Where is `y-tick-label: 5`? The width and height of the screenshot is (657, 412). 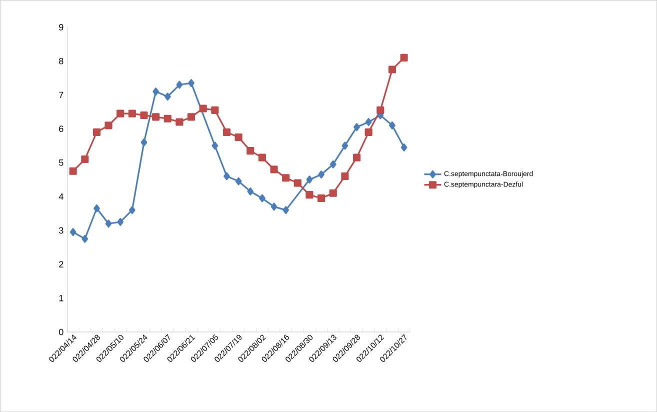 y-tick-label: 5 is located at coordinates (61, 162).